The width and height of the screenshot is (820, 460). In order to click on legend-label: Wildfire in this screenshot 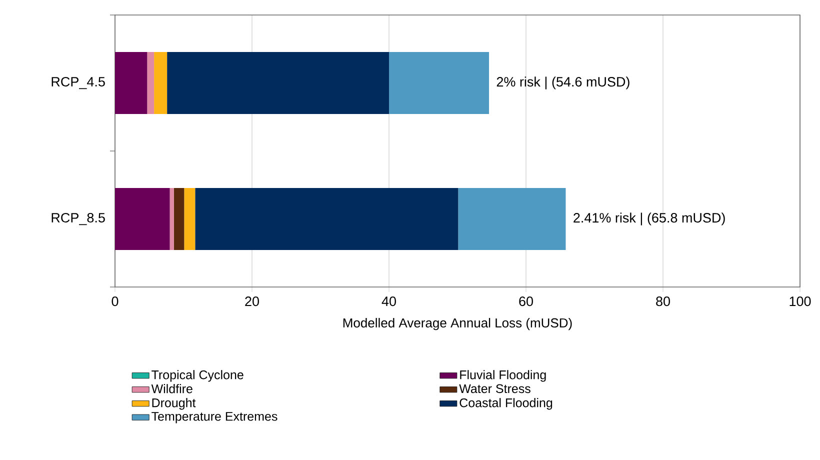, I will do `click(171, 389)`.